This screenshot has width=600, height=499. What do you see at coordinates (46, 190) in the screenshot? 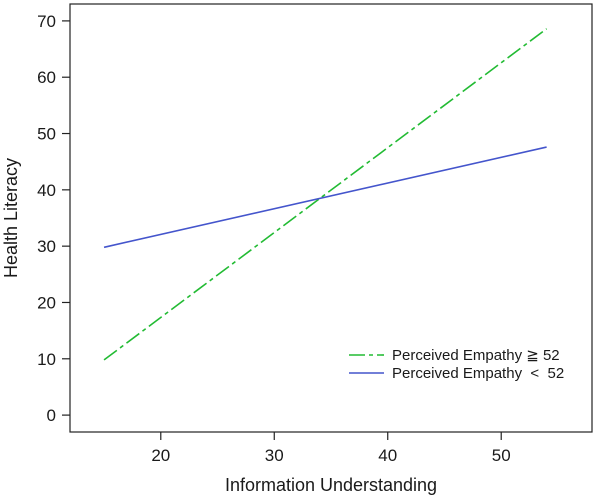
I see `y-tick-label: 40` at bounding box center [46, 190].